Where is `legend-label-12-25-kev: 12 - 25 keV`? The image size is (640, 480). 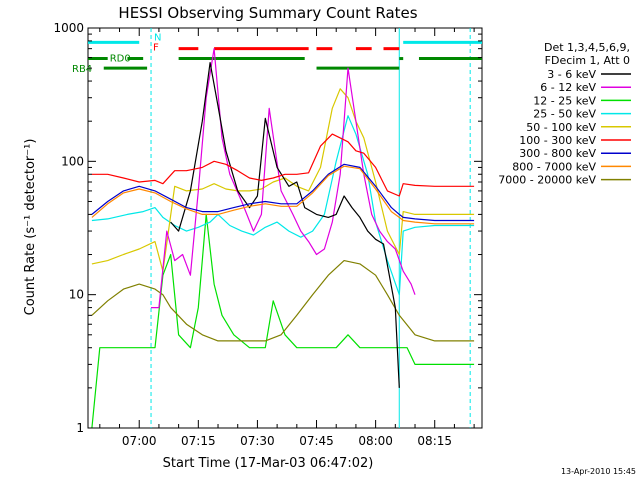 legend-label-12-25-kev: 12 - 25 keV is located at coordinates (564, 100).